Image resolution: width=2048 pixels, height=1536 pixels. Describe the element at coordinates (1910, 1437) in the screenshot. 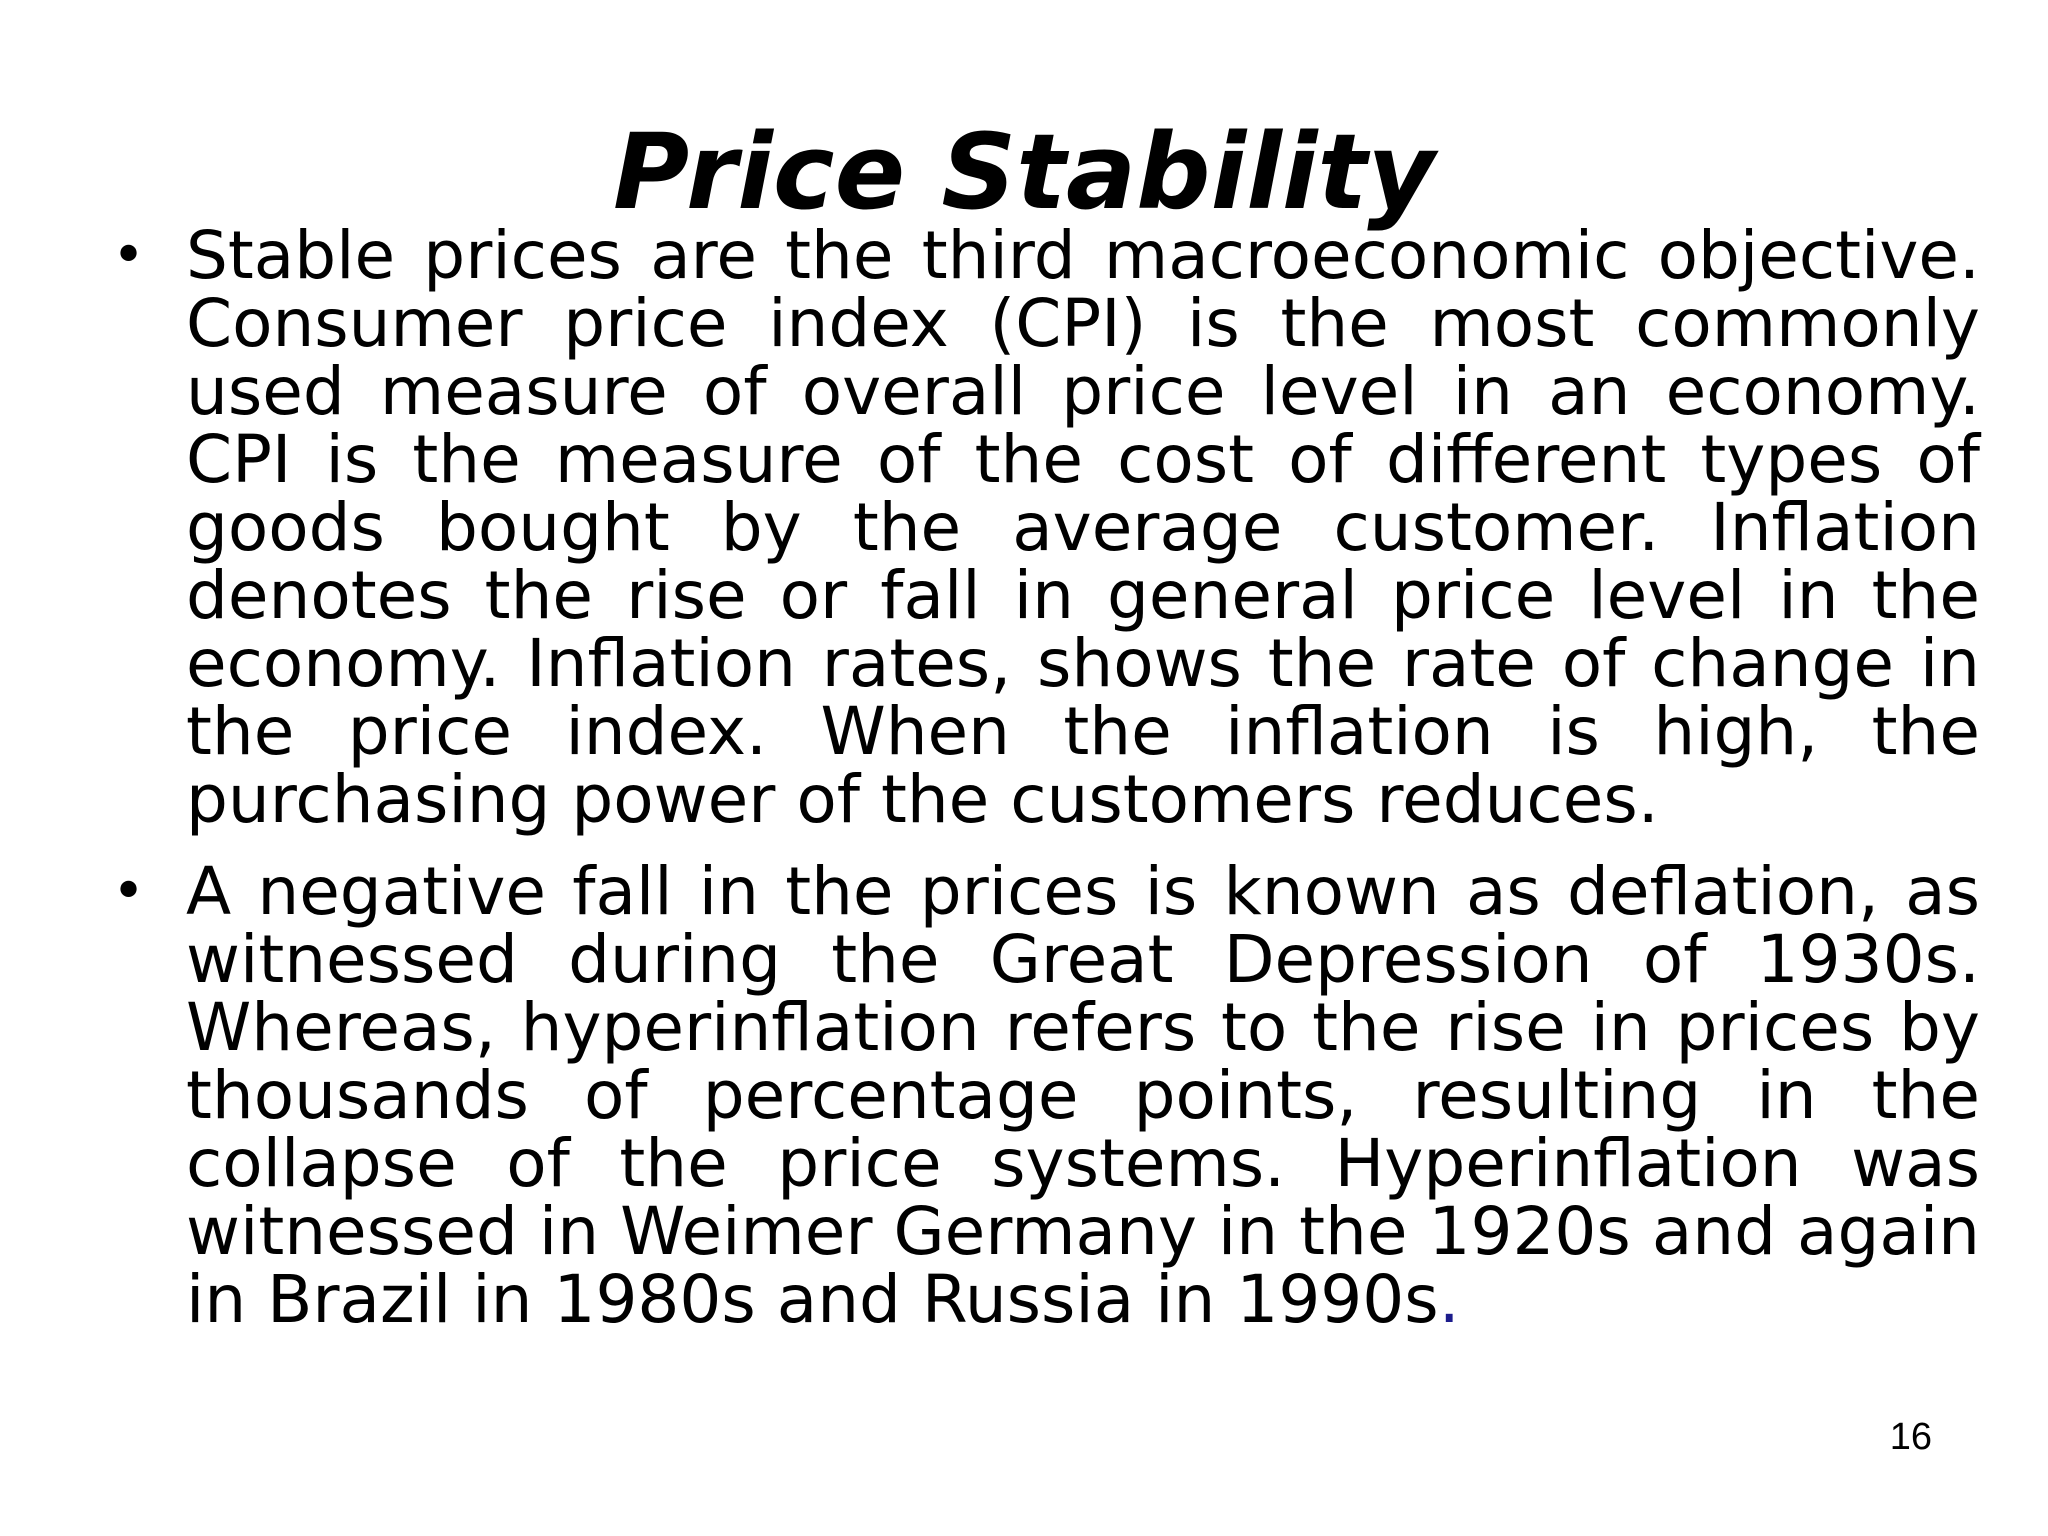

I see `page-number: 16` at that location.